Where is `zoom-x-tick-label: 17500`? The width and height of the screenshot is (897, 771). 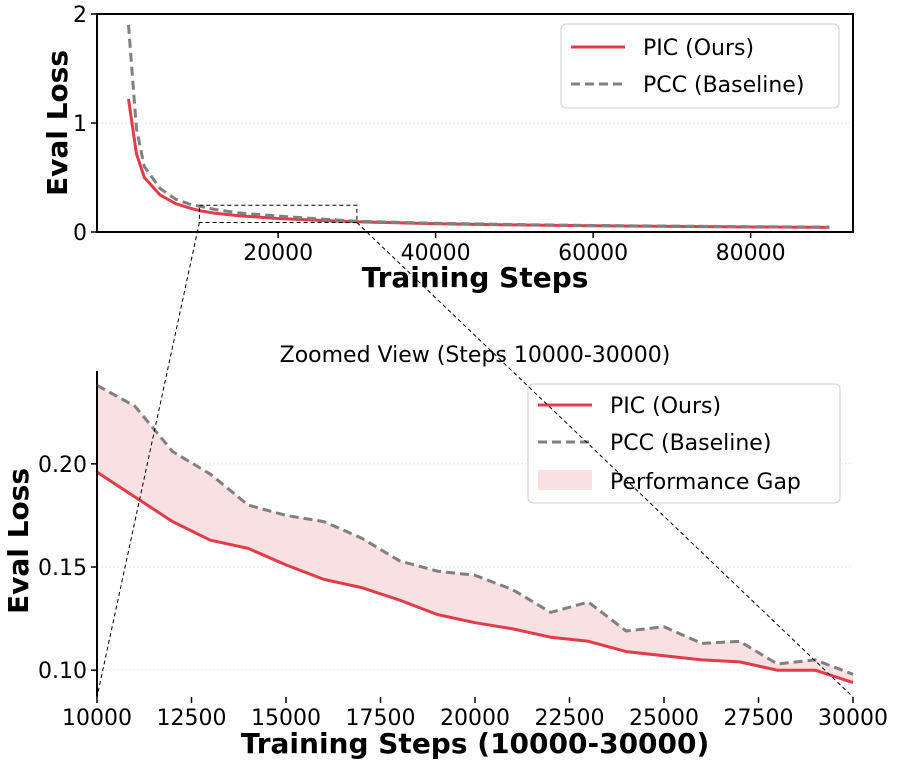
zoom-x-tick-label: 17500 is located at coordinates (381, 718).